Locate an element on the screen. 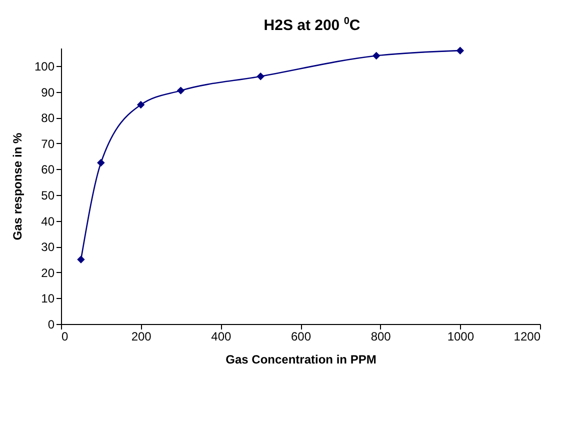 The width and height of the screenshot is (584, 423). x-tick-label: 200 is located at coordinates (141, 337).